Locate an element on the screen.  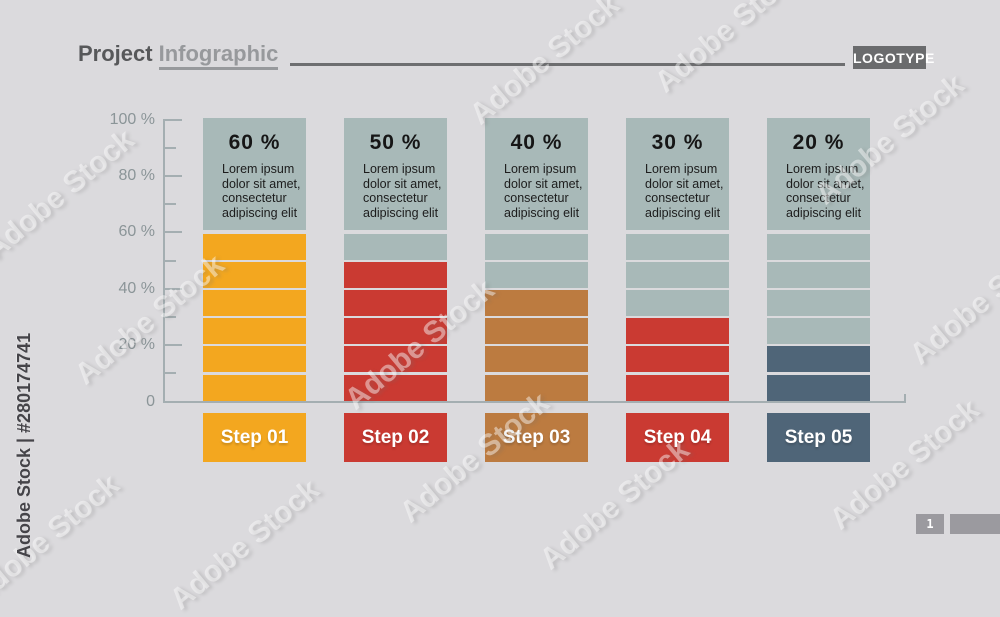
title-rule-divider is located at coordinates (567, 64).